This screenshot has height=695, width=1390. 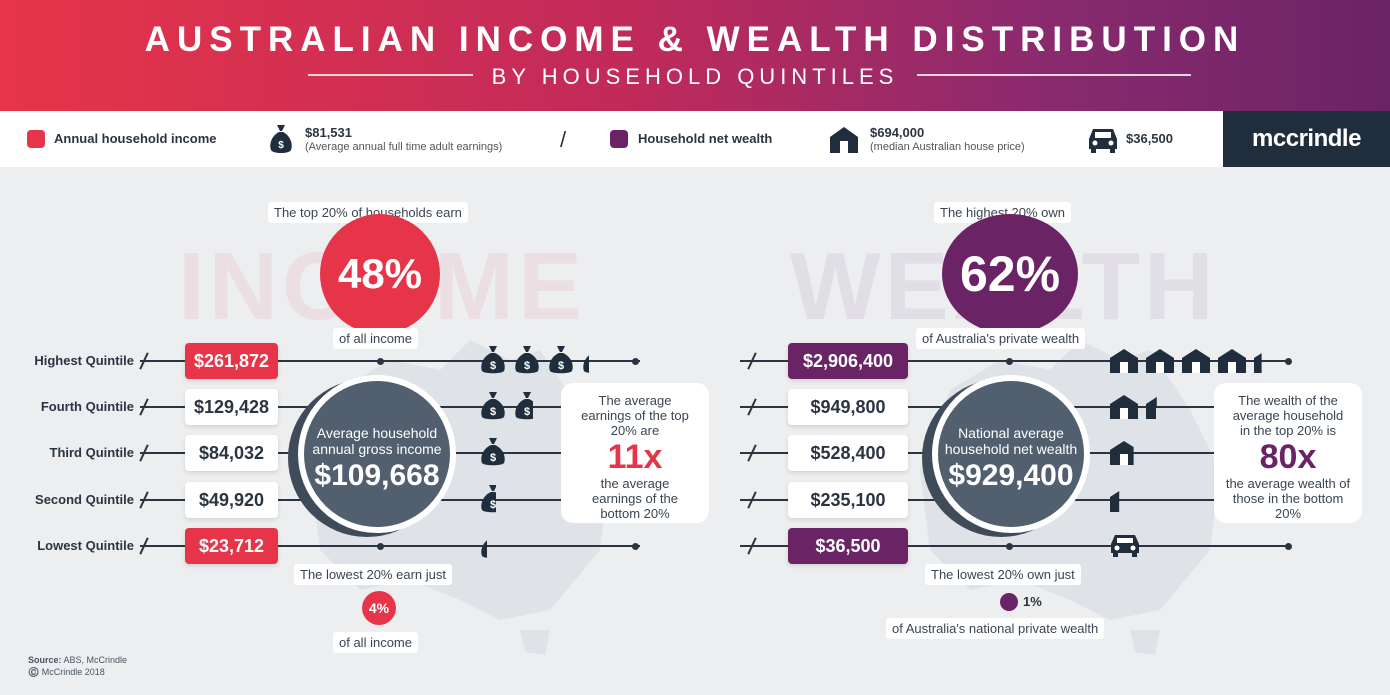 What do you see at coordinates (1011, 475) in the screenshot?
I see `wealth-average-value: $929,400` at bounding box center [1011, 475].